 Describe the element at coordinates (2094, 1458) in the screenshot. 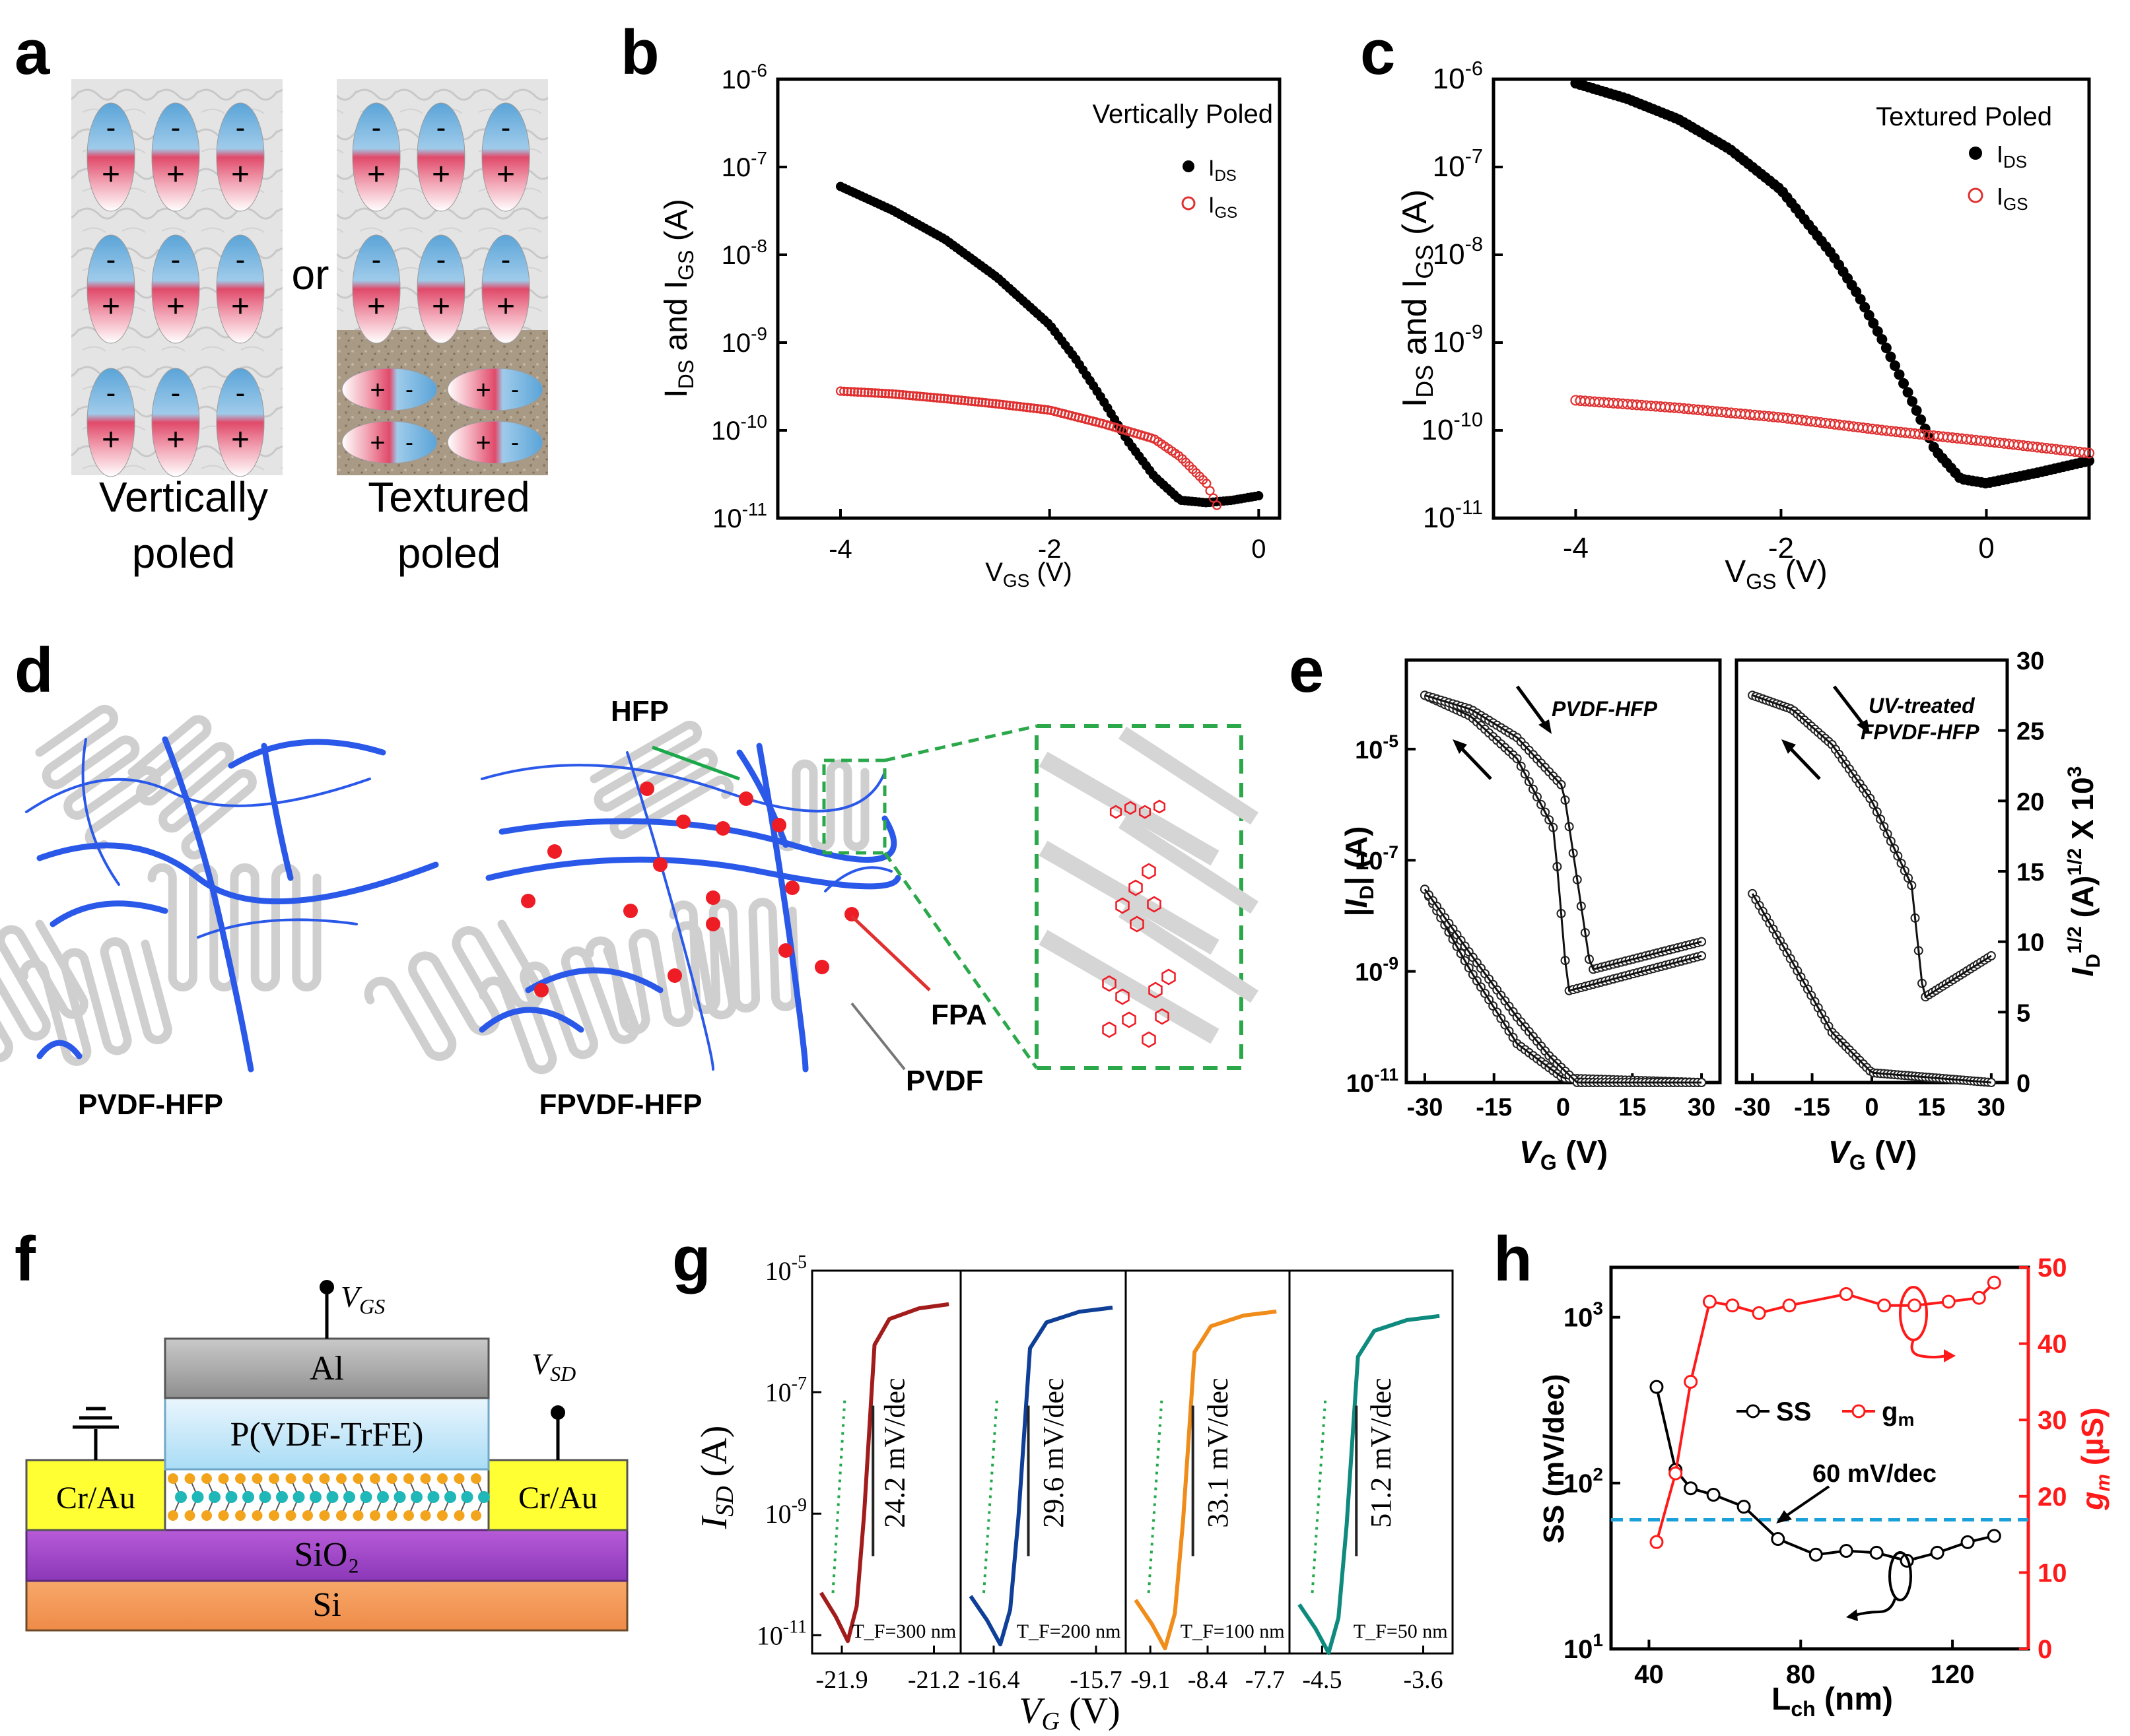

I see `ylabel-h-right: gm (µS)` at that location.